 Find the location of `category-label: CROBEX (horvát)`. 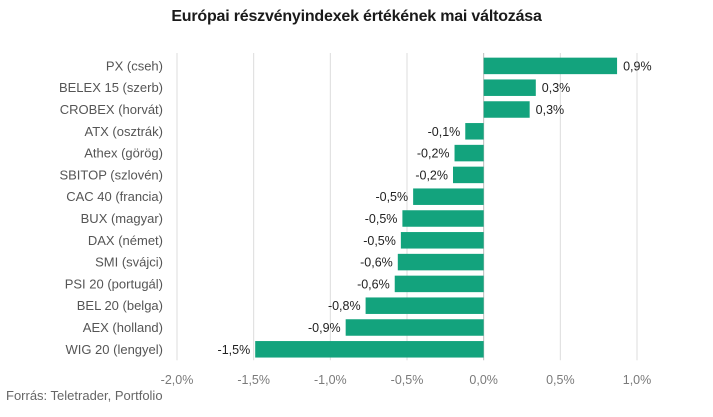

category-label: CROBEX (horvát) is located at coordinates (111, 109).